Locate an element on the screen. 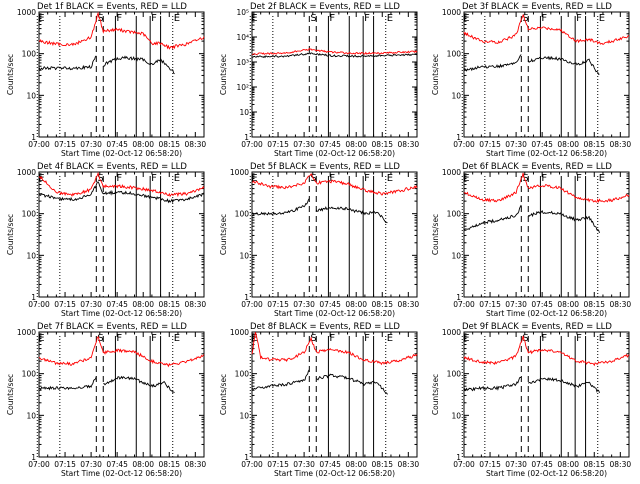 The height and width of the screenshot is (484, 640). panel-title: Det 3f BLACK = Events, RED = LLD is located at coordinates (537, 7).